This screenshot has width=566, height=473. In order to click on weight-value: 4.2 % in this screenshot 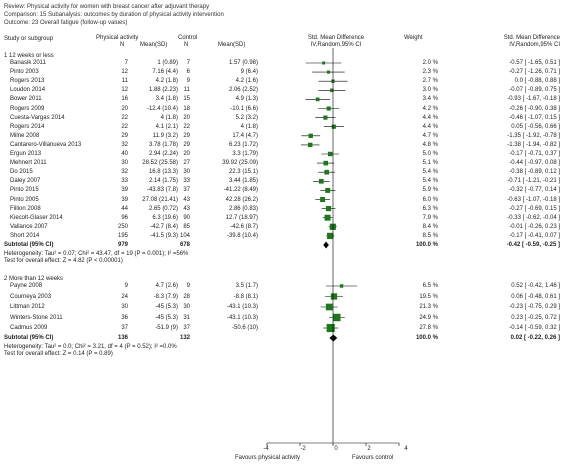, I will do `click(430, 108)`.